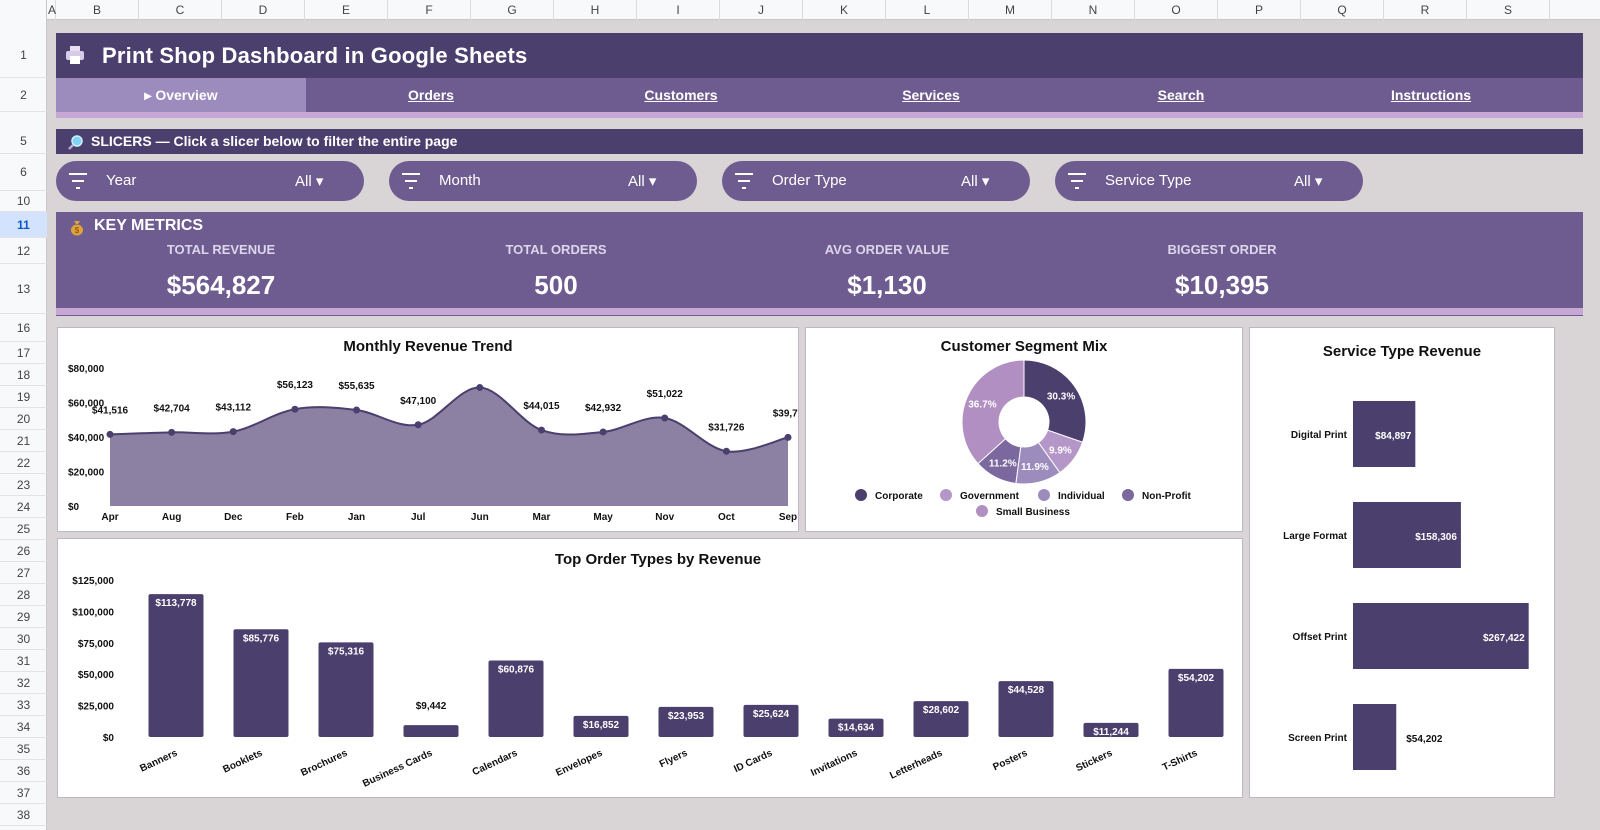 The height and width of the screenshot is (830, 1600). I want to click on chart-title: Service Type Revenue, so click(1402, 351).